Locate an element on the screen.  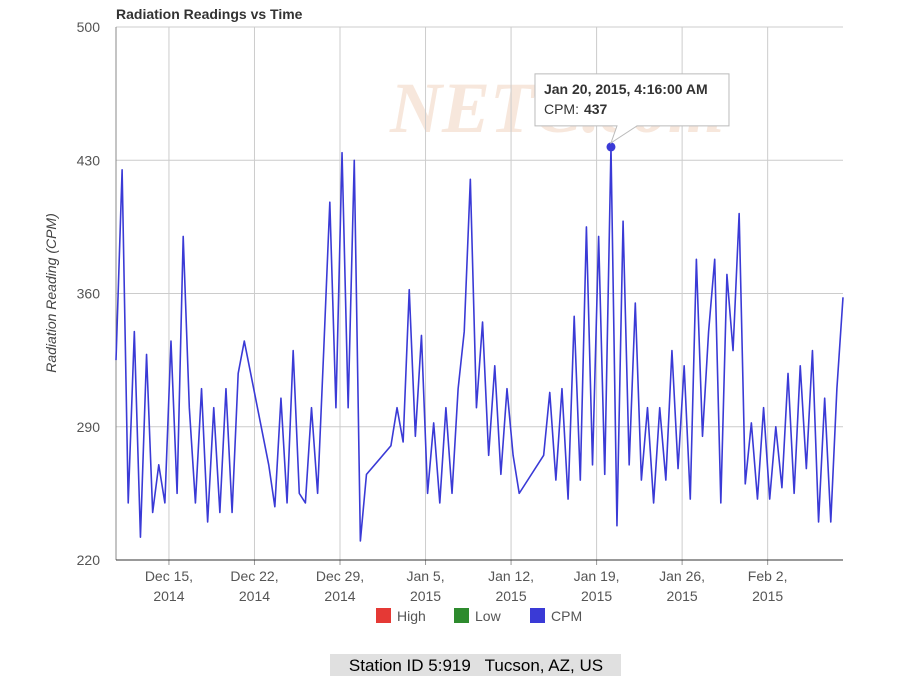
footer-background is located at coordinates (475, 665).